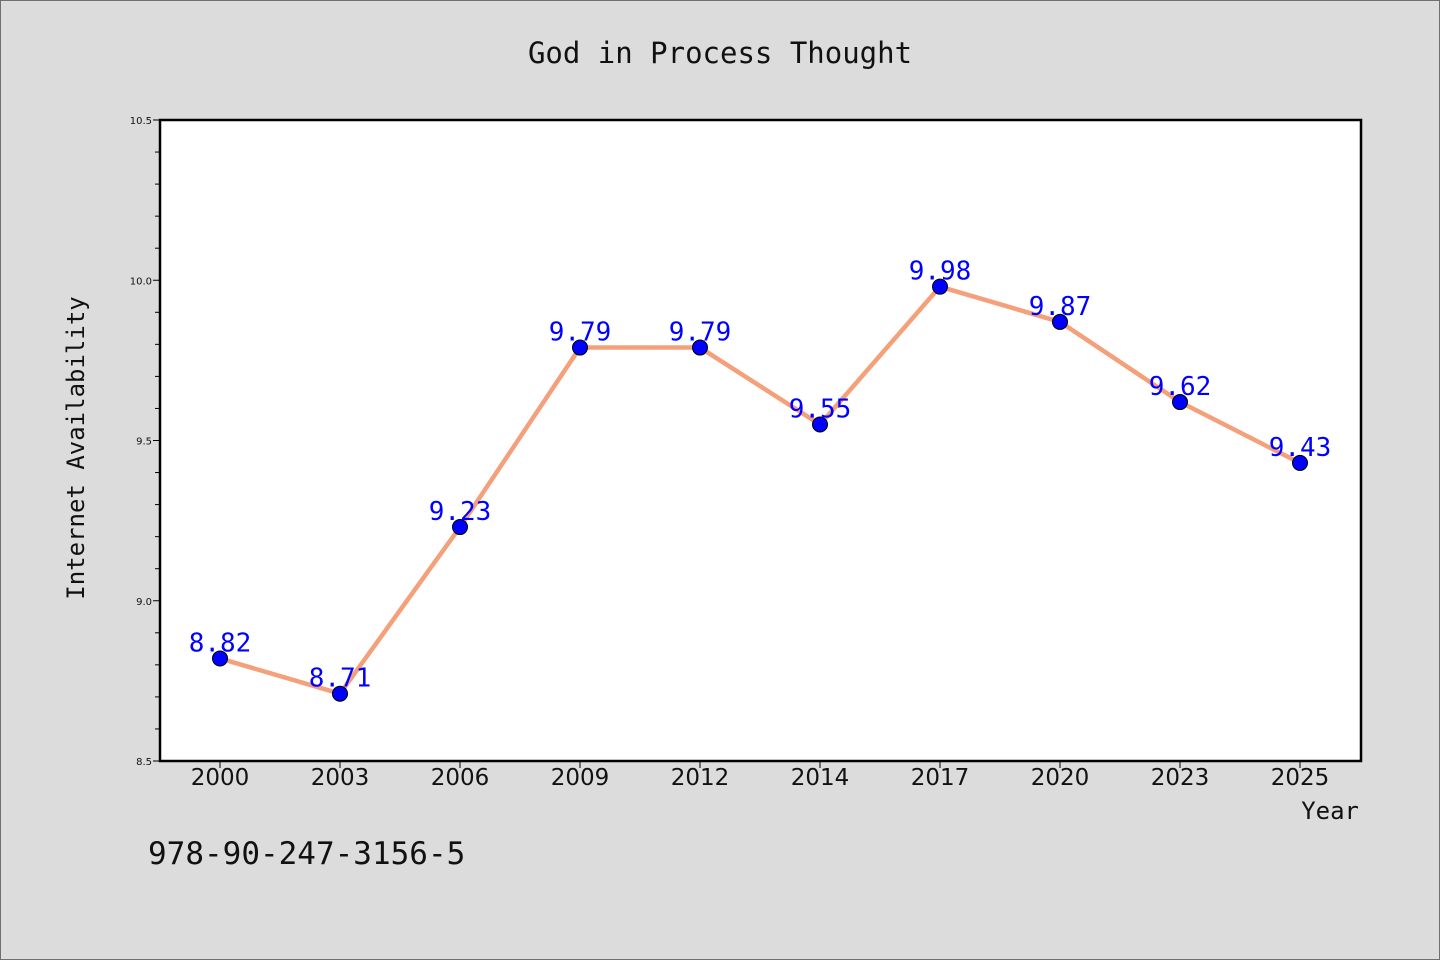 This screenshot has width=1440, height=960. I want to click on x-axis: 2000 2003 2006 2009 2012 2014 2017 2020 2023 2025, so click(760, 776).